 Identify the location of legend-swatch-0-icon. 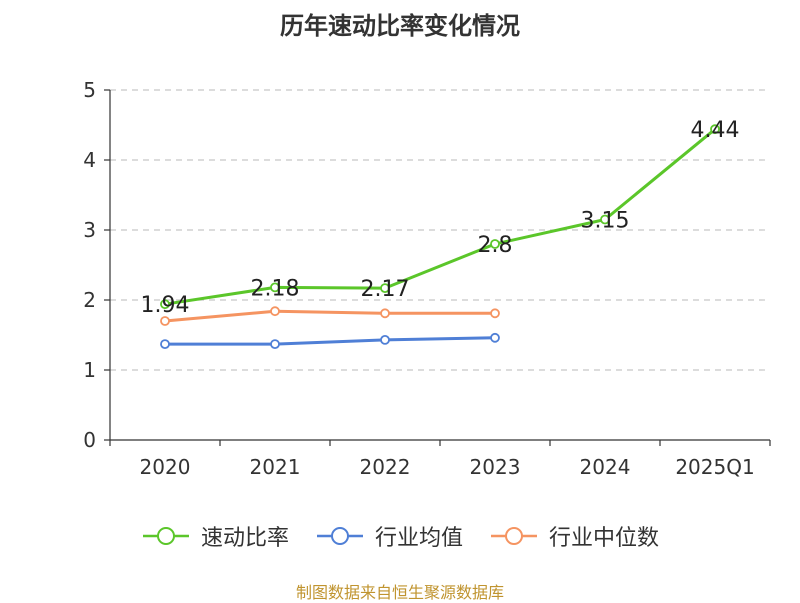
(165, 536).